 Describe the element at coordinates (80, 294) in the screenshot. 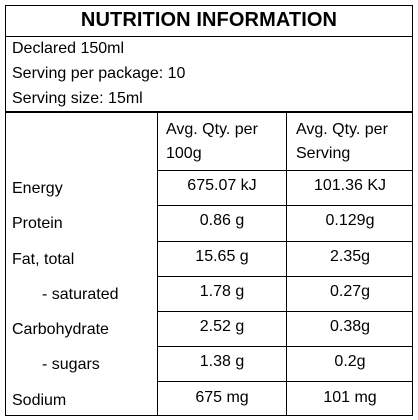

I see `row-label-saturated: - saturated` at that location.